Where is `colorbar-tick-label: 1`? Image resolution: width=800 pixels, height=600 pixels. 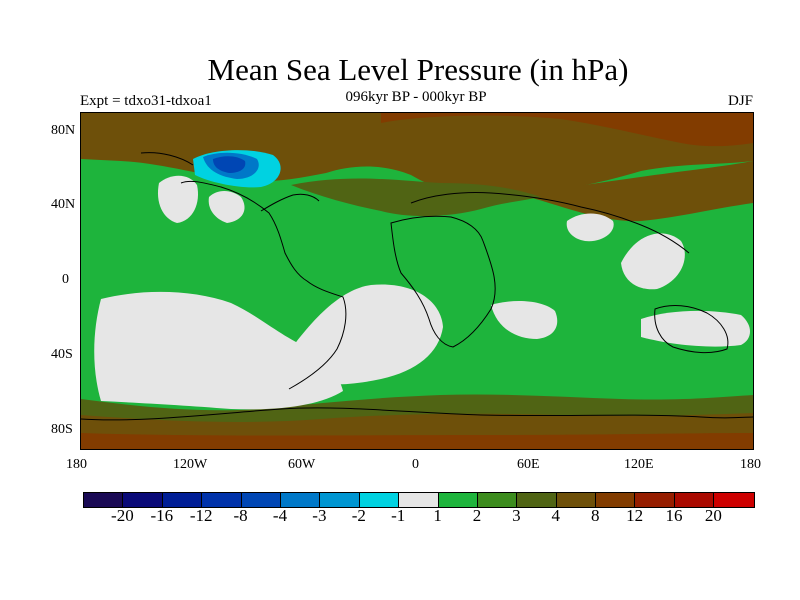
colorbar-tick-label: 1 is located at coordinates (437, 515).